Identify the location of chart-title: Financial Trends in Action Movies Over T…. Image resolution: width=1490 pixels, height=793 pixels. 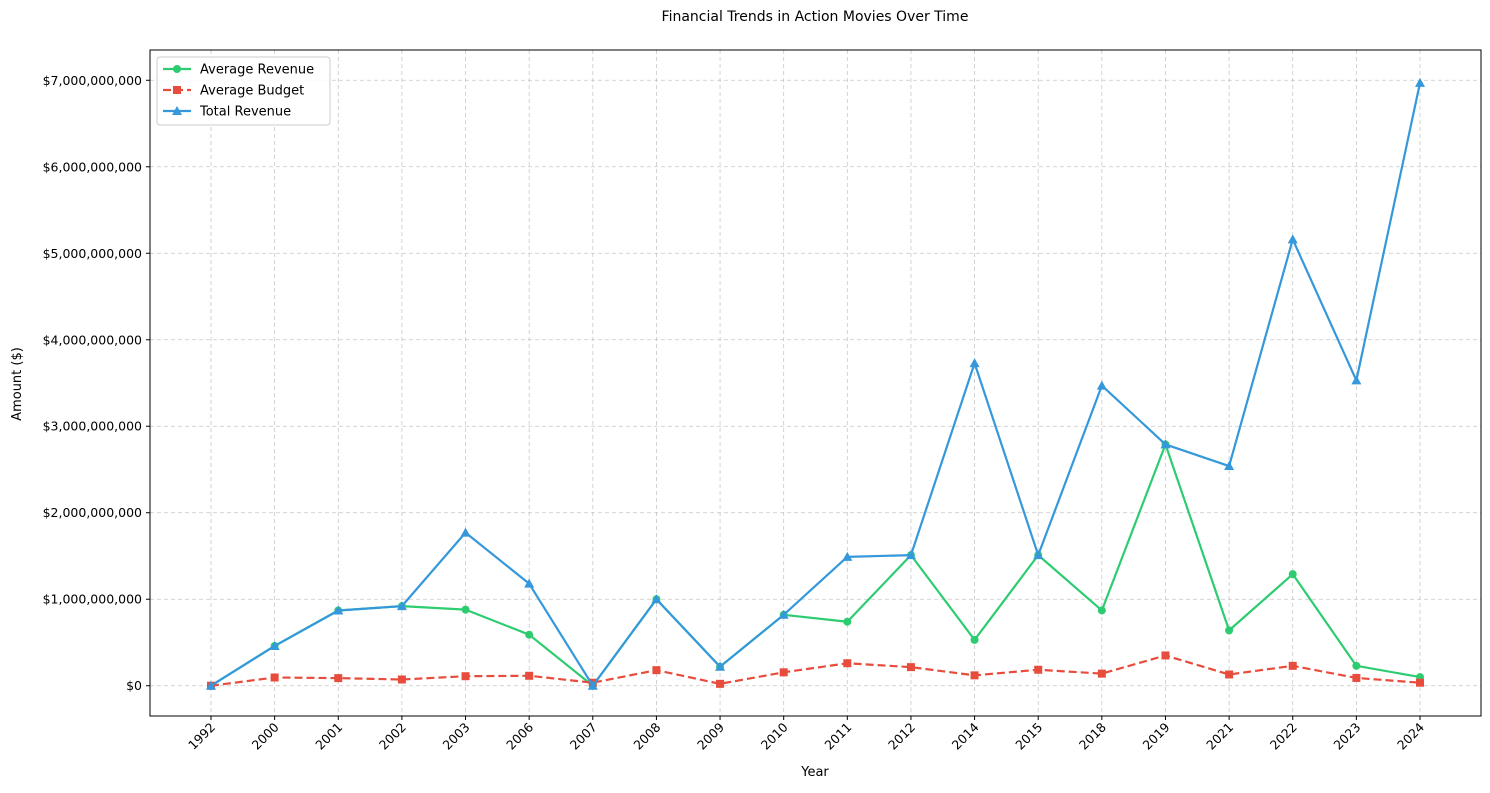
(815, 17).